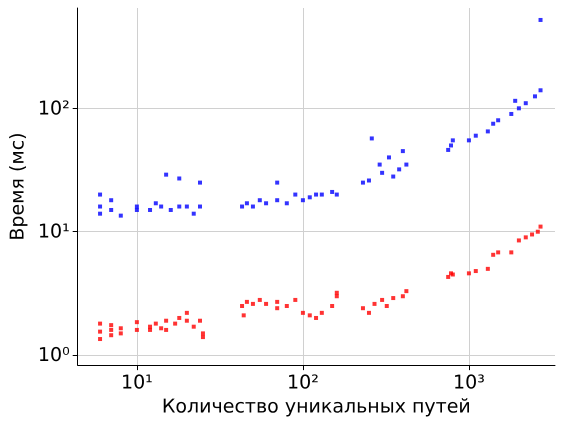  What do you see at coordinates (54, 108) in the screenshot?
I see `y-tick-label: 10²` at bounding box center [54, 108].